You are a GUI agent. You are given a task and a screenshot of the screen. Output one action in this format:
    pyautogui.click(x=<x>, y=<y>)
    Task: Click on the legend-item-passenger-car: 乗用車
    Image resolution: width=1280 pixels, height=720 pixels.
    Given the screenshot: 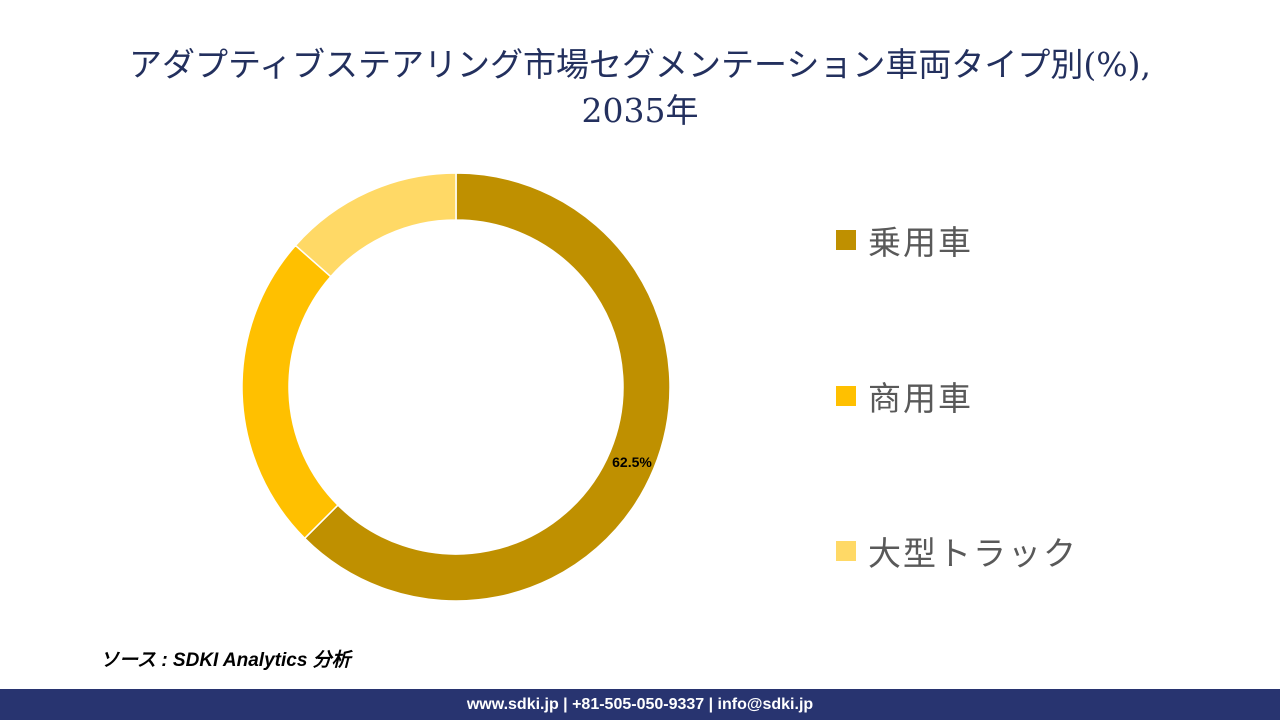 What is the action you would take?
    pyautogui.click(x=904, y=240)
    